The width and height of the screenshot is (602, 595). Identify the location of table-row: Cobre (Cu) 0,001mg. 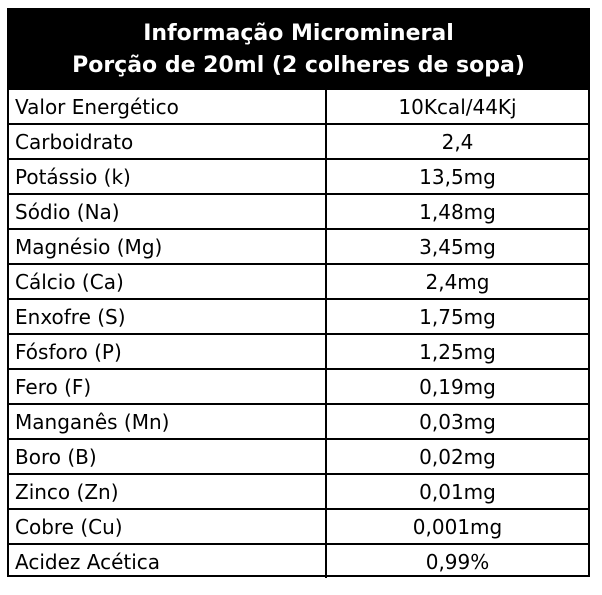
(298, 525).